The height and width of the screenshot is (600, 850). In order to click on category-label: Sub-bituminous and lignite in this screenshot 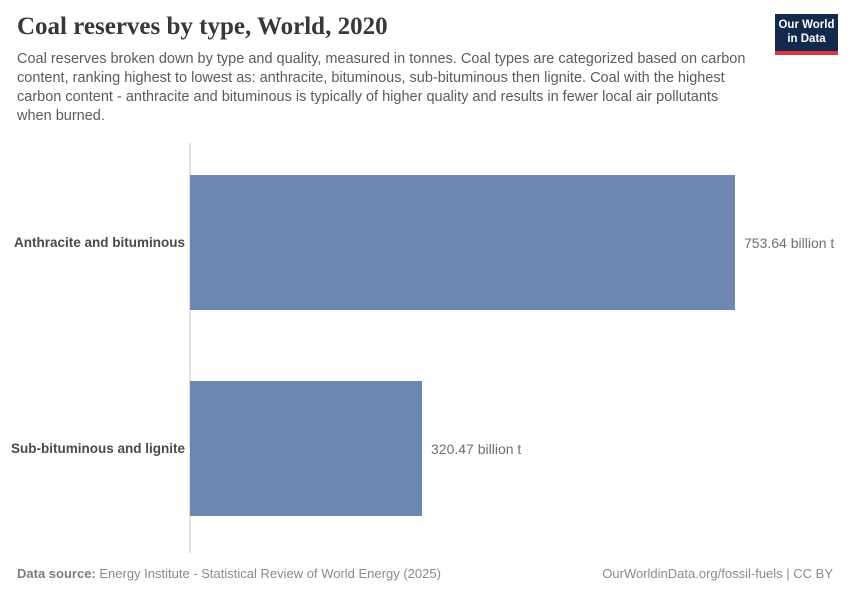, I will do `click(98, 448)`.